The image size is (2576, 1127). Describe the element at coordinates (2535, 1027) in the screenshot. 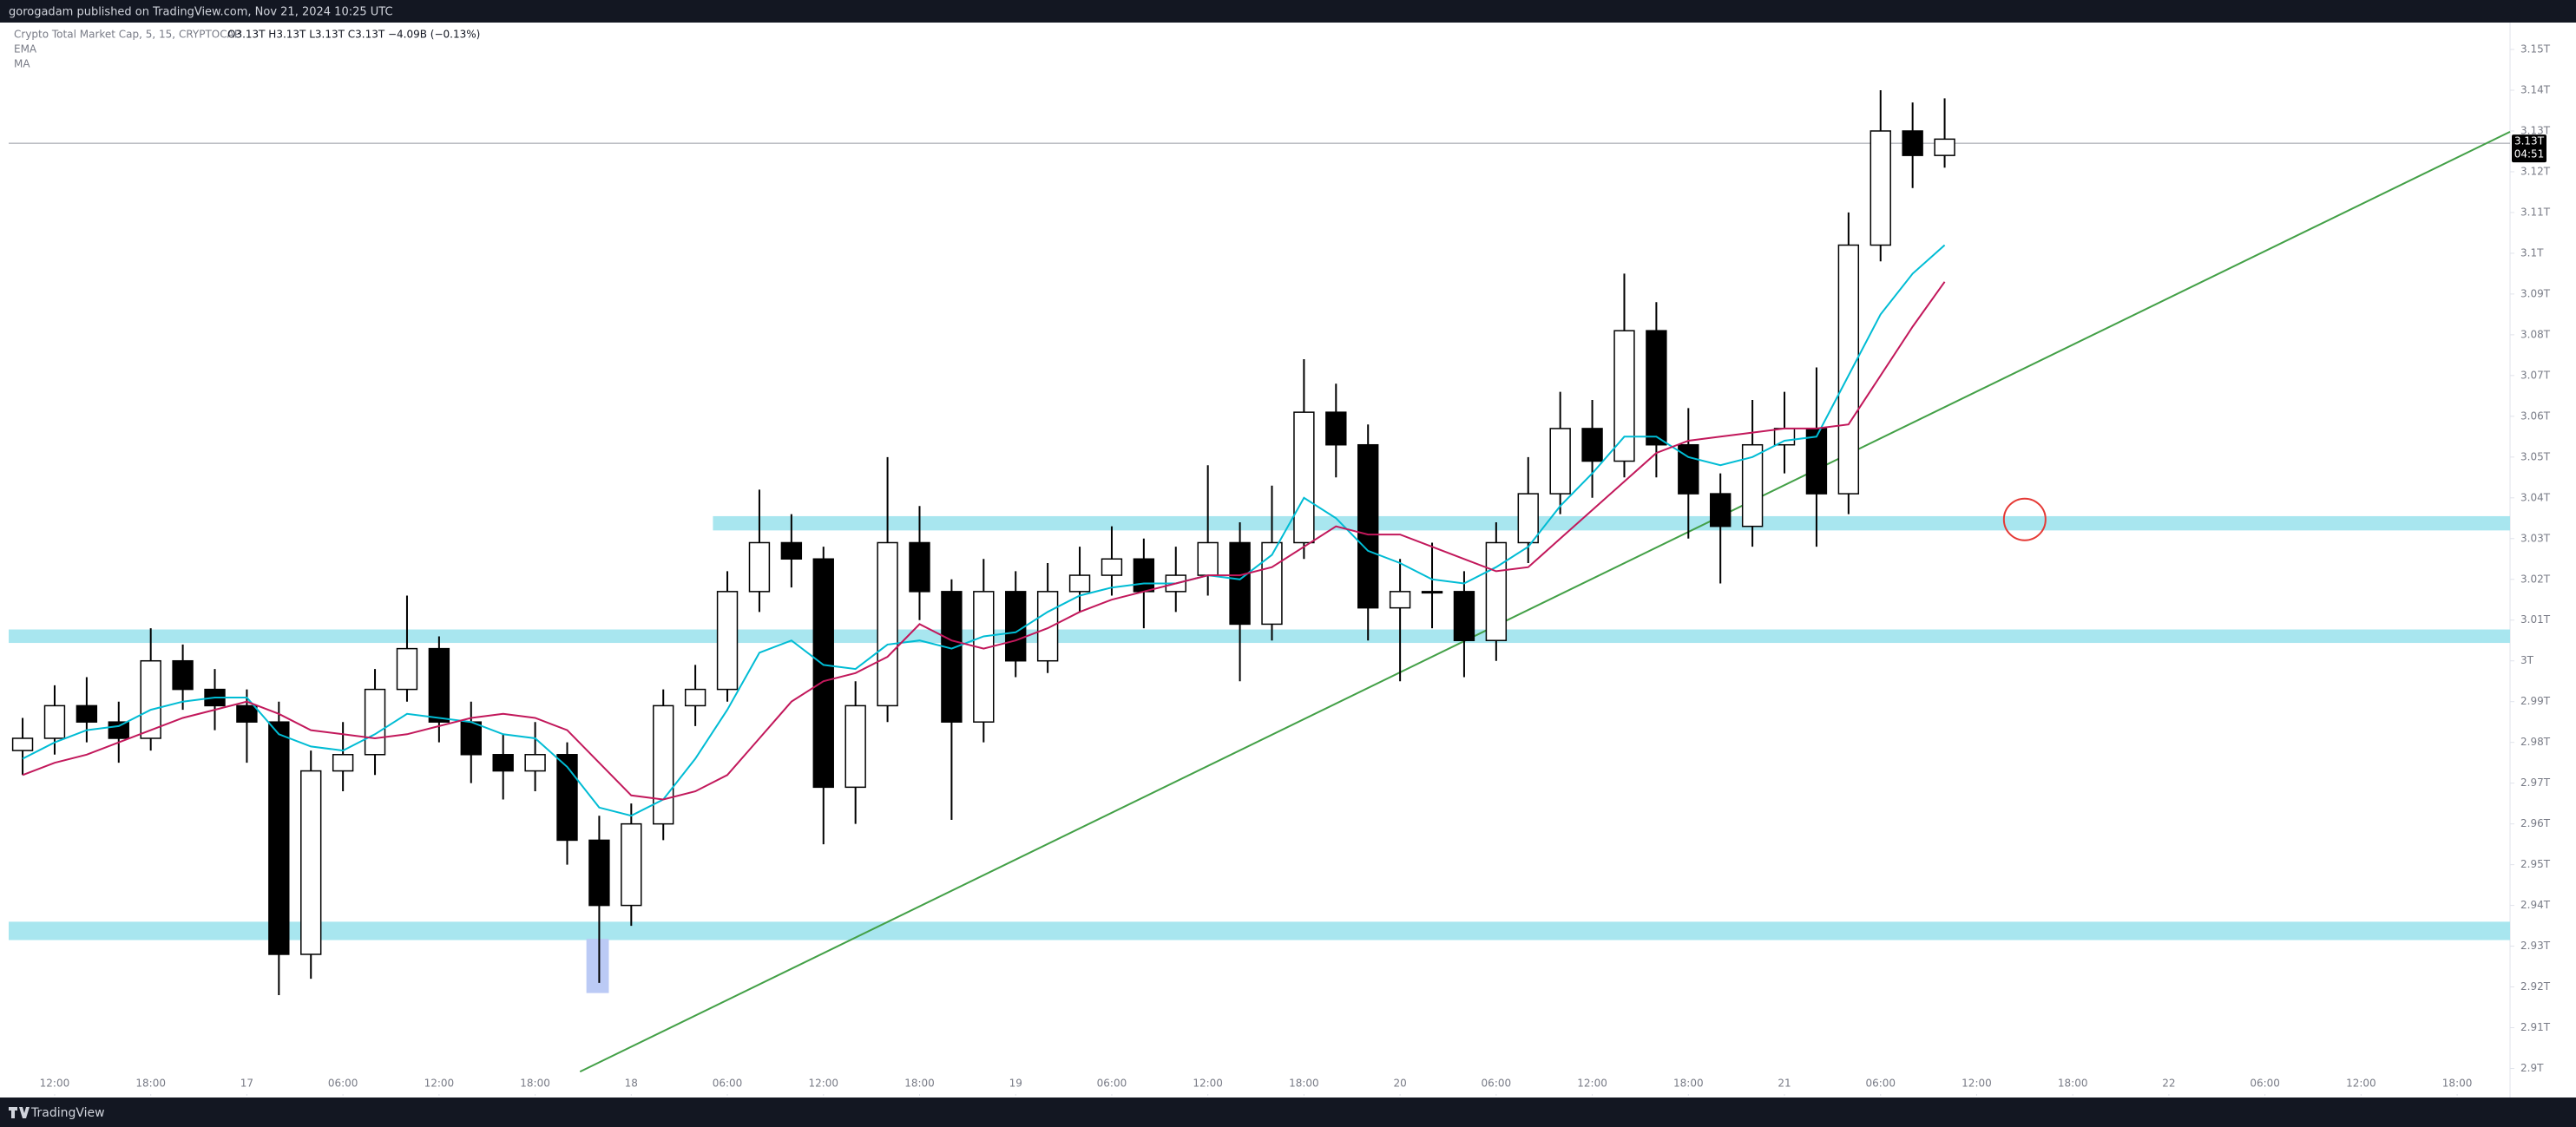

I see `y-tick-label: 2.91T` at that location.